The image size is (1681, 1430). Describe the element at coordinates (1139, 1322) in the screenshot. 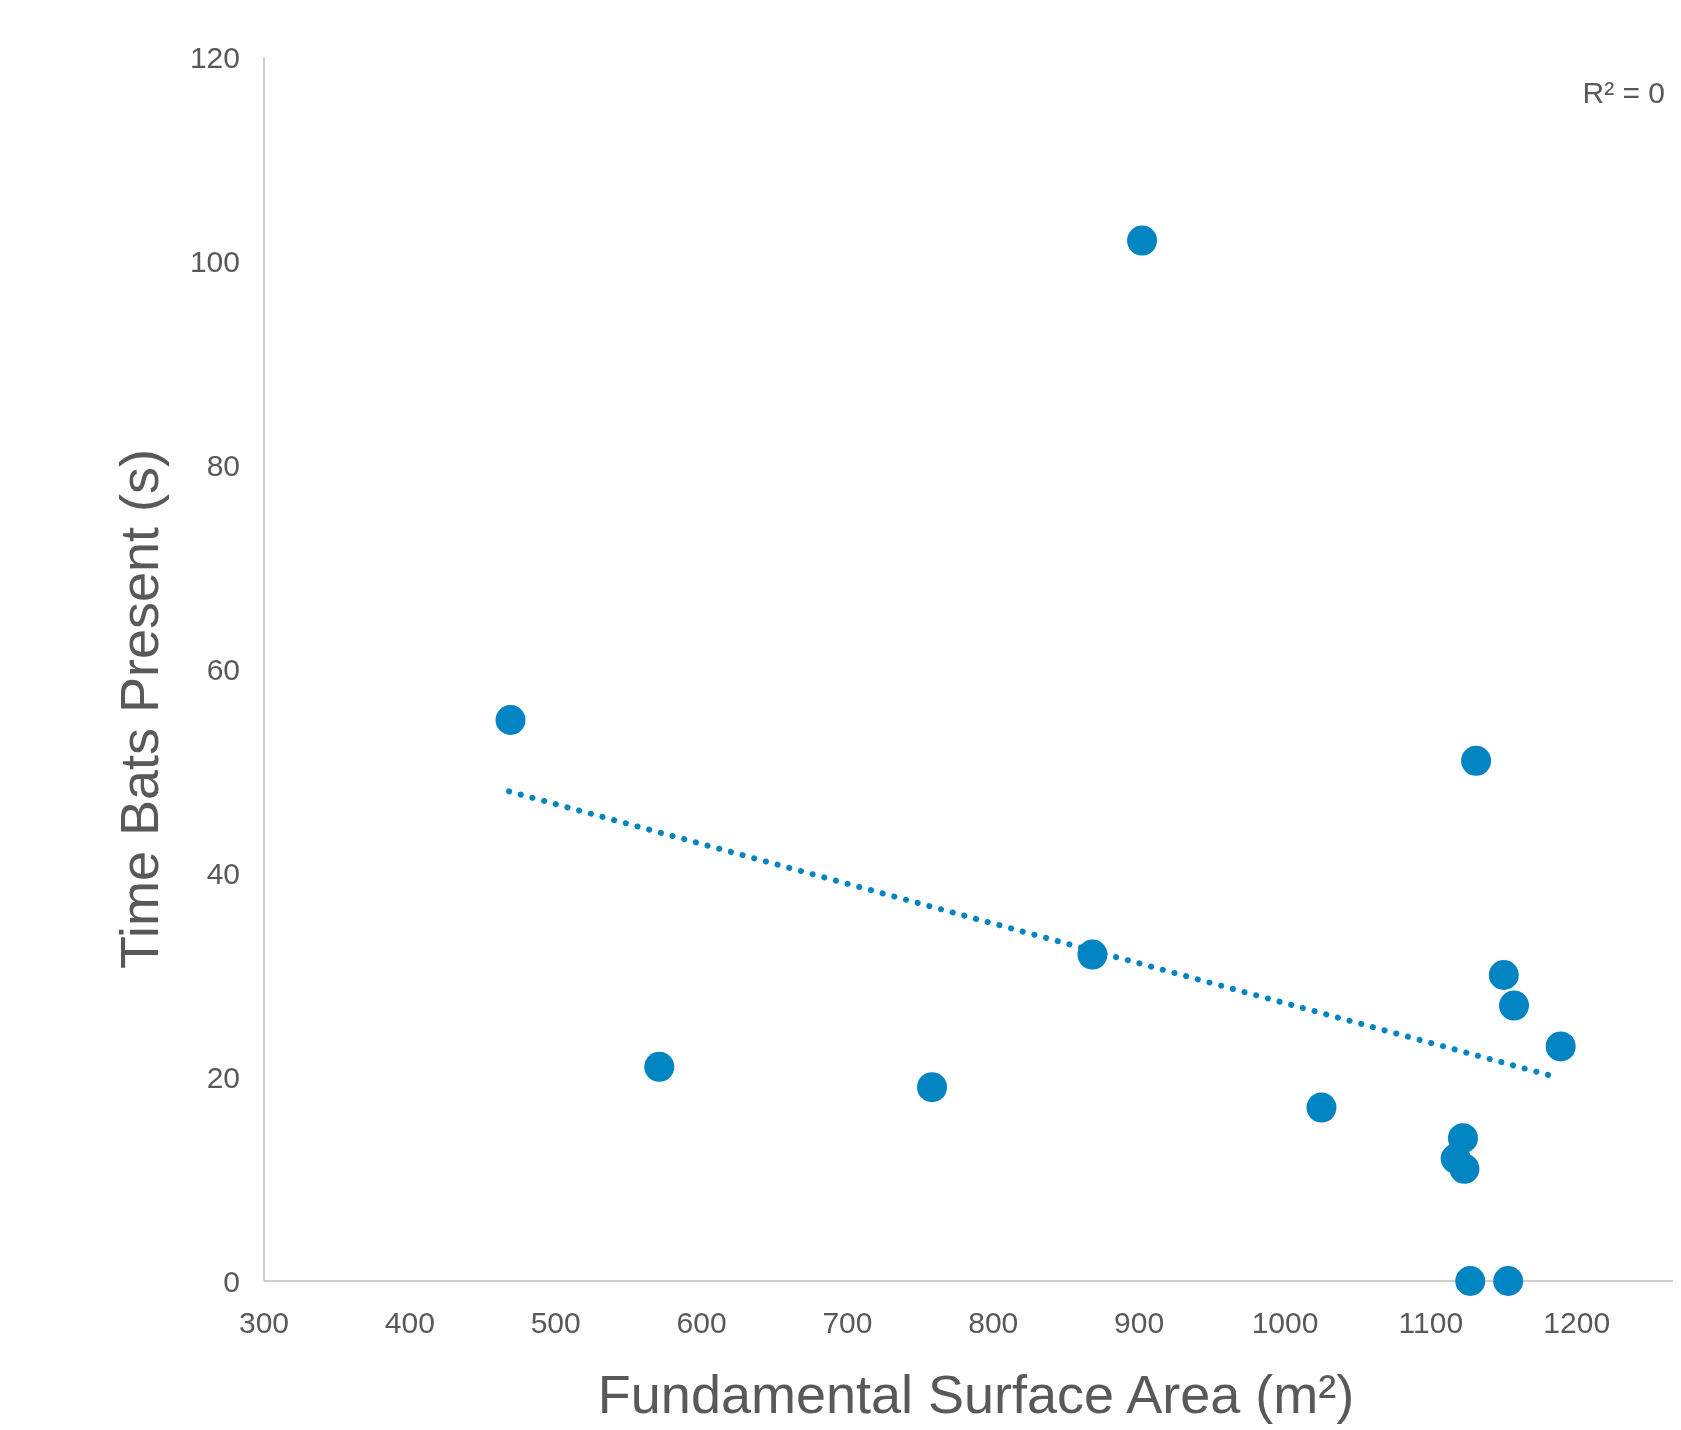

I see `x-tick-label: 900` at that location.